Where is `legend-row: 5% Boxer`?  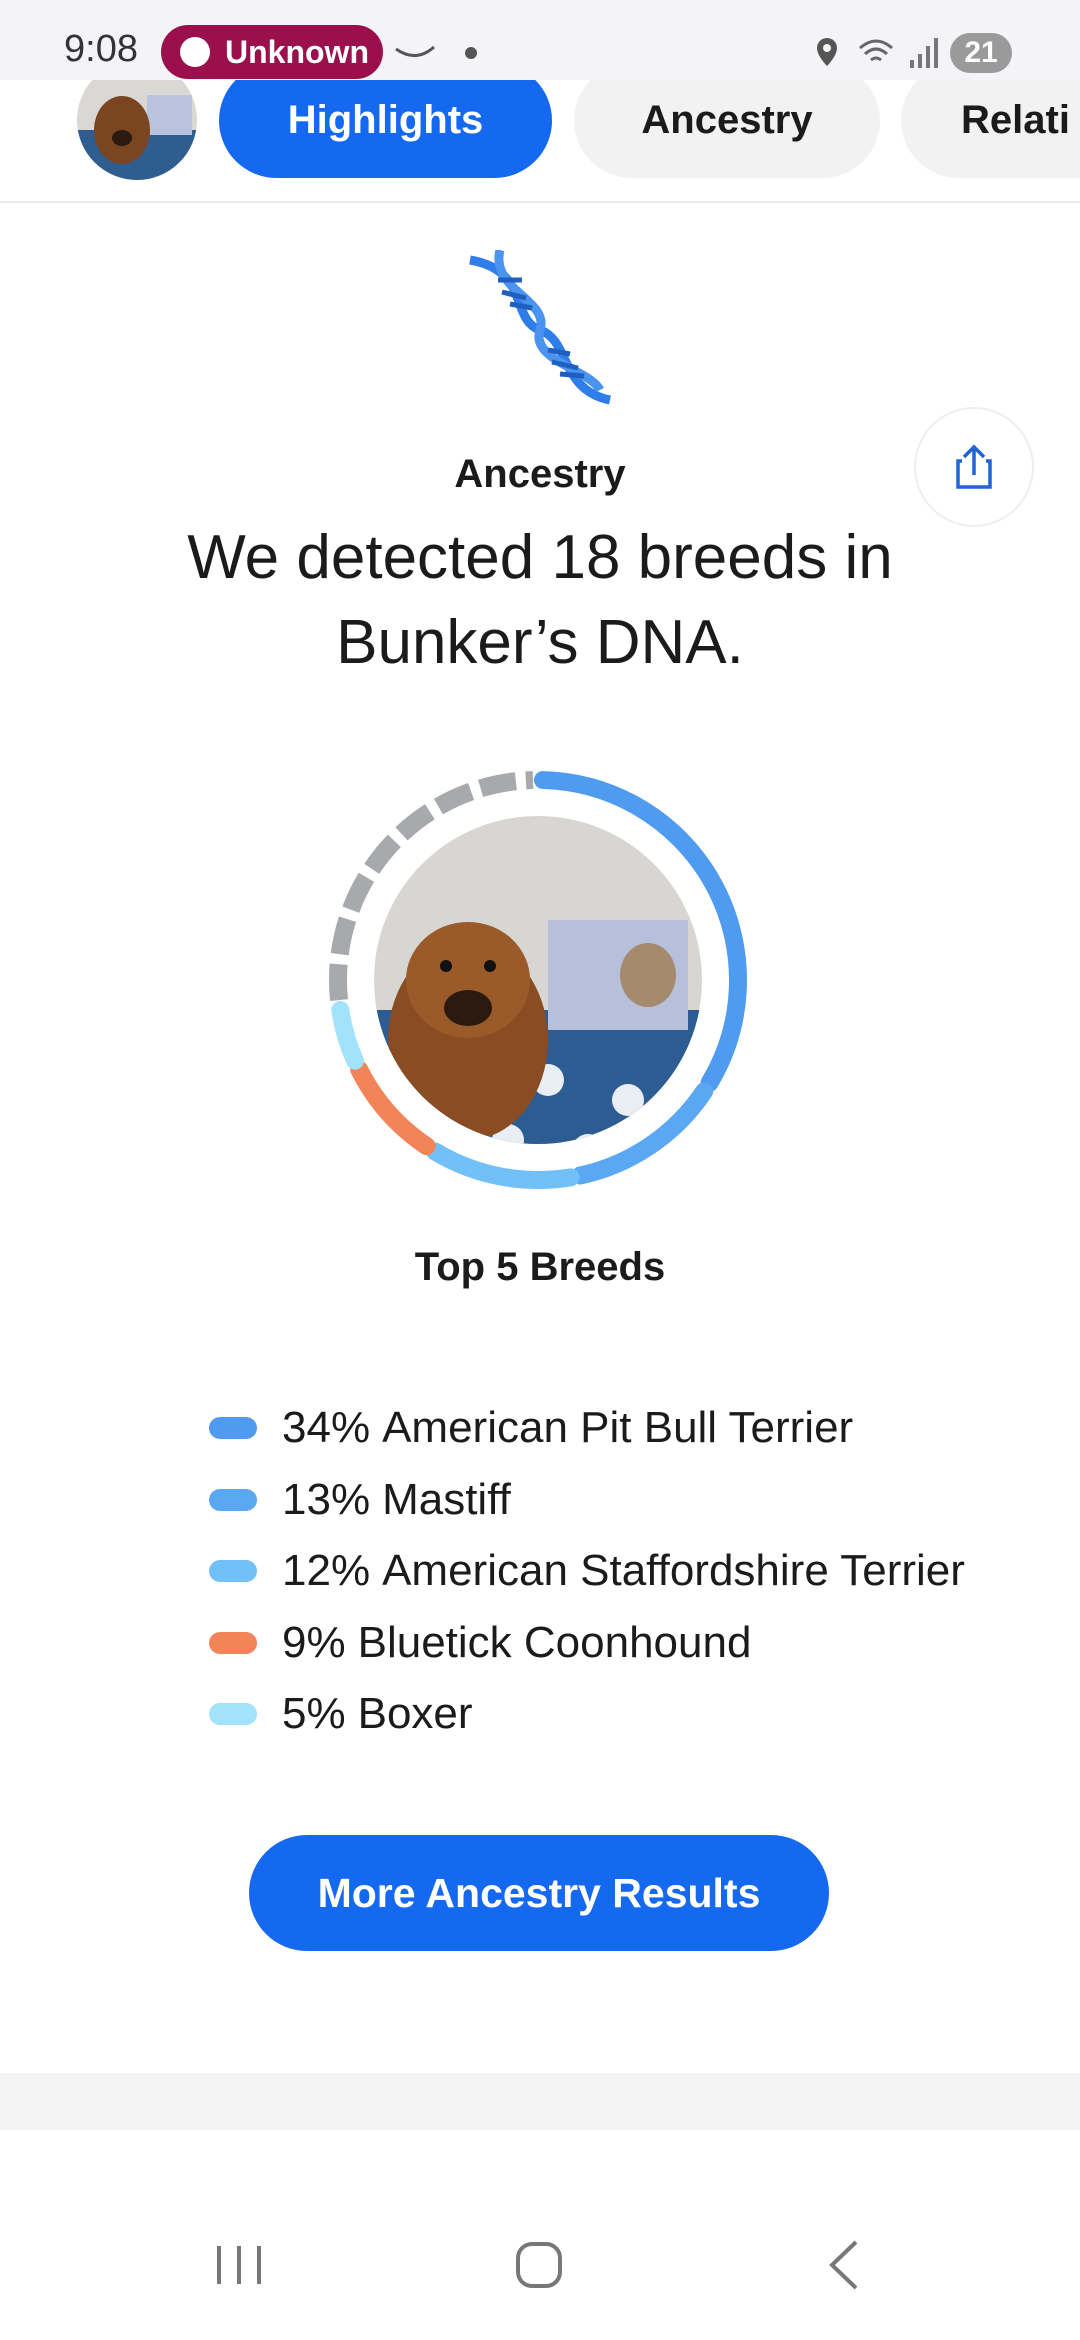
legend-row: 5% Boxer is located at coordinates (341, 1714).